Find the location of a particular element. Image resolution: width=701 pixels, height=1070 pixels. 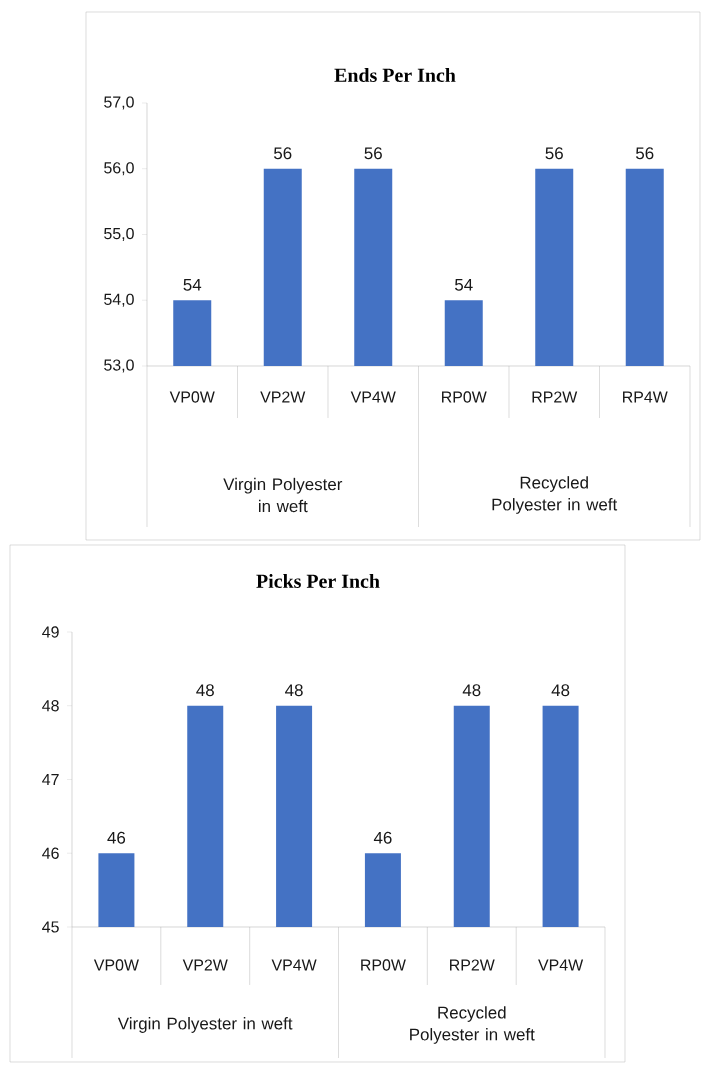

chart-title: Ends Per Inch is located at coordinates (395, 74).